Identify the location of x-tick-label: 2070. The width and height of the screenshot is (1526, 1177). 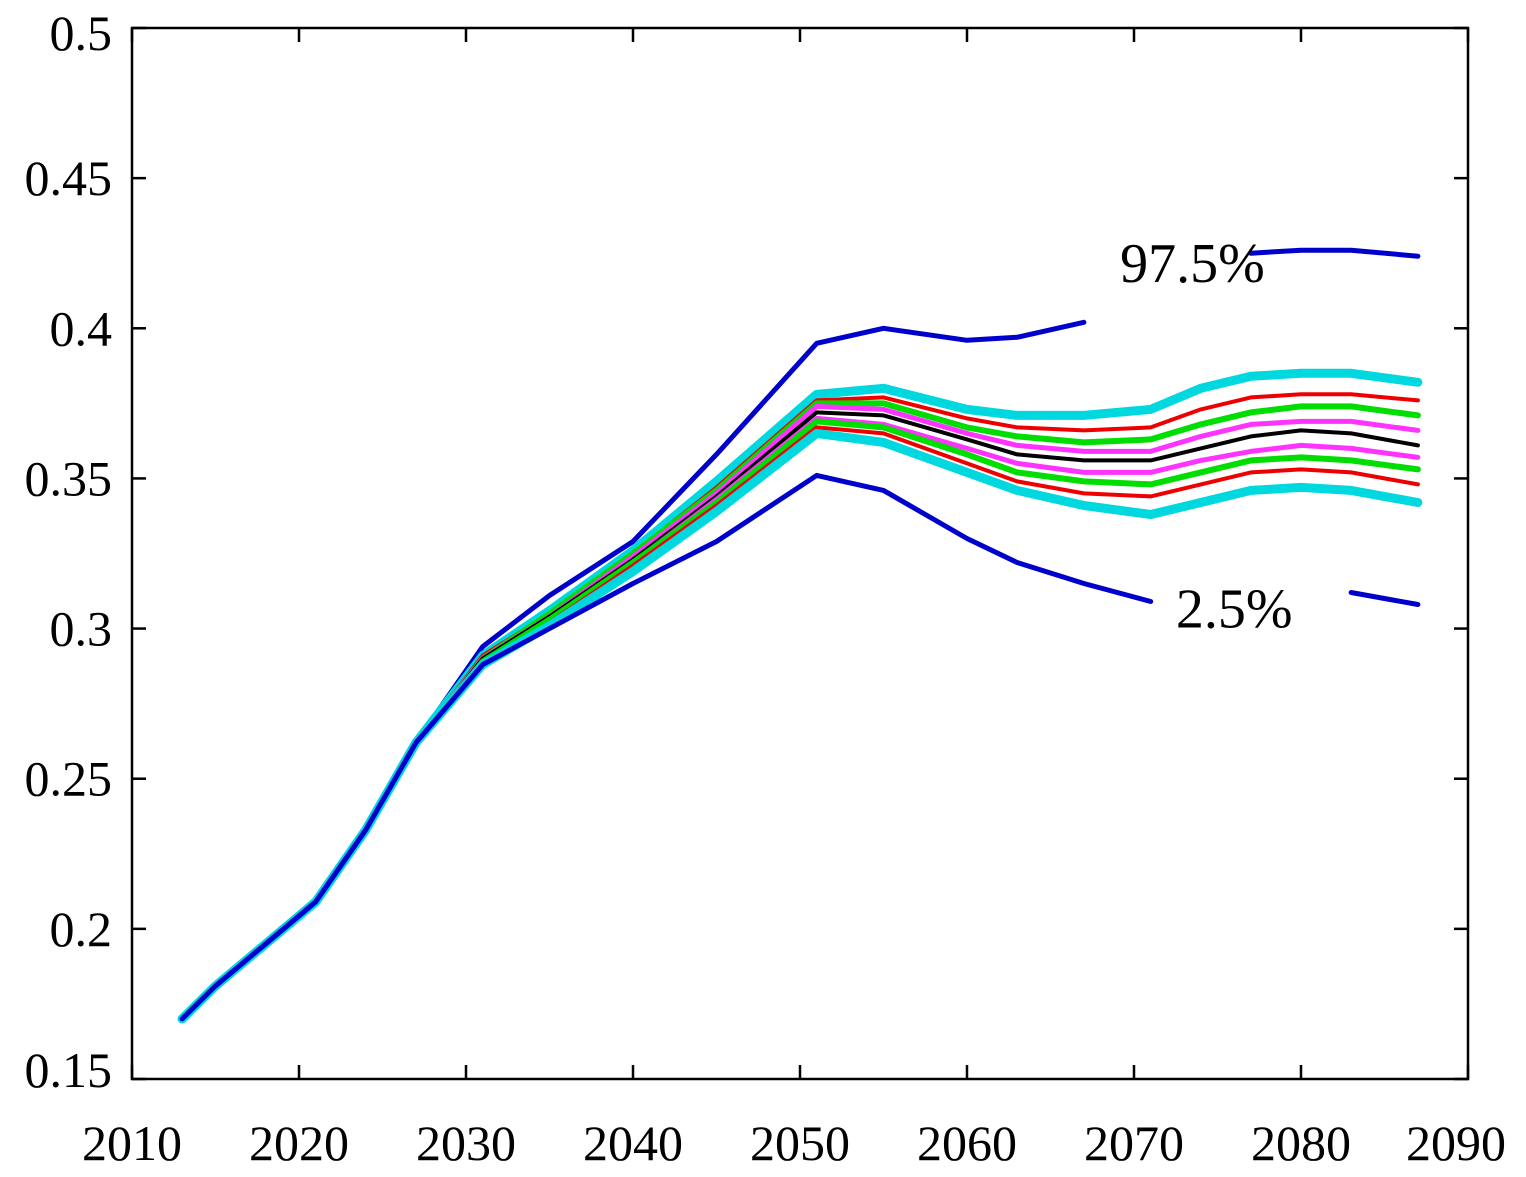
(1134, 1143).